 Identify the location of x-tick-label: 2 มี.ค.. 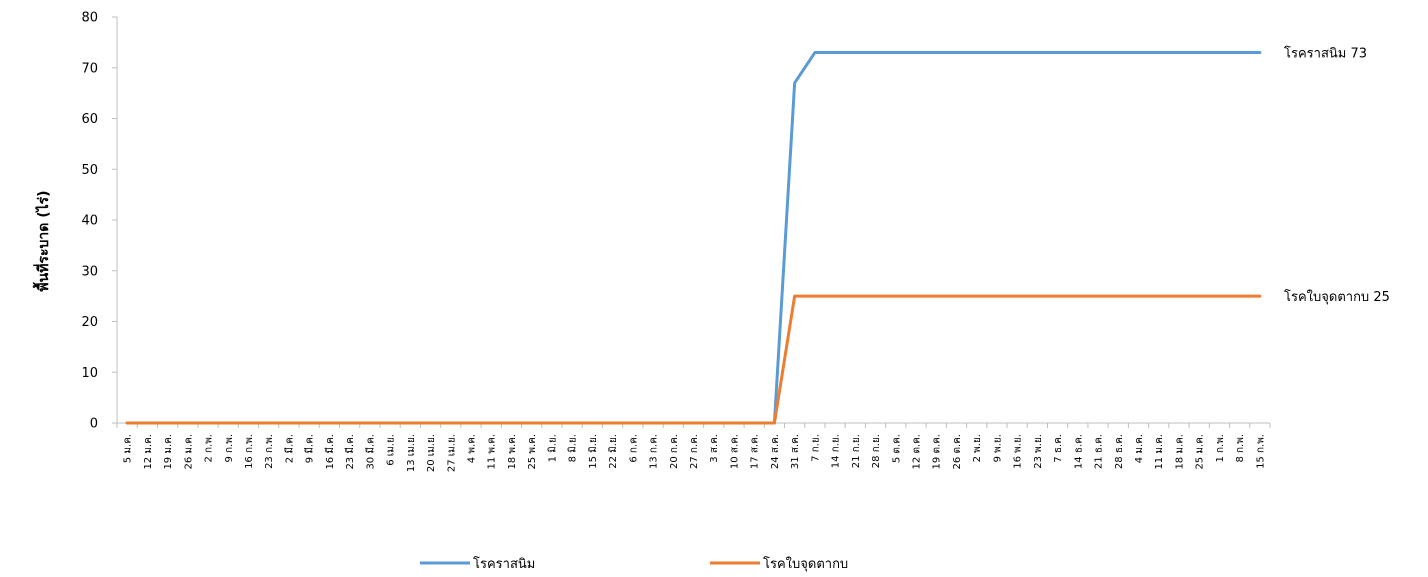
(289, 448).